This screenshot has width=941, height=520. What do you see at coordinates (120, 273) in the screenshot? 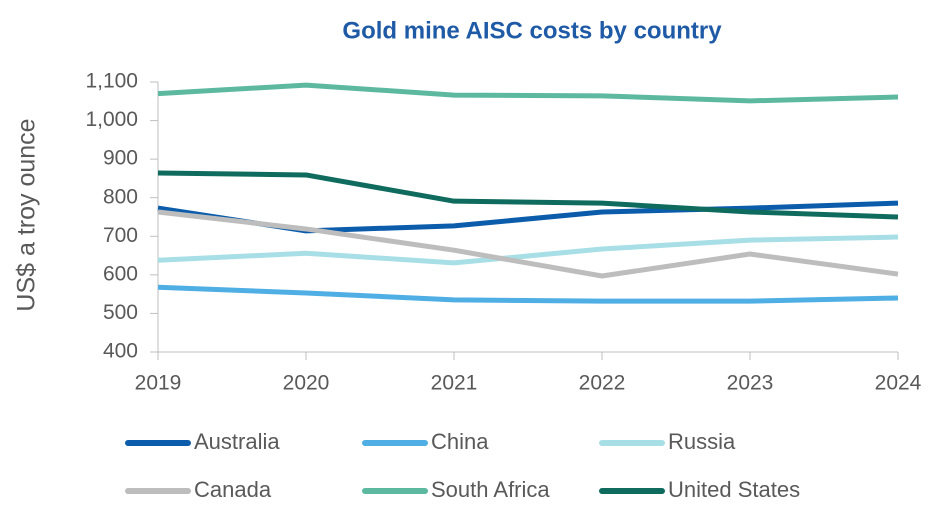
I see `y-tick-label: 600` at bounding box center [120, 273].